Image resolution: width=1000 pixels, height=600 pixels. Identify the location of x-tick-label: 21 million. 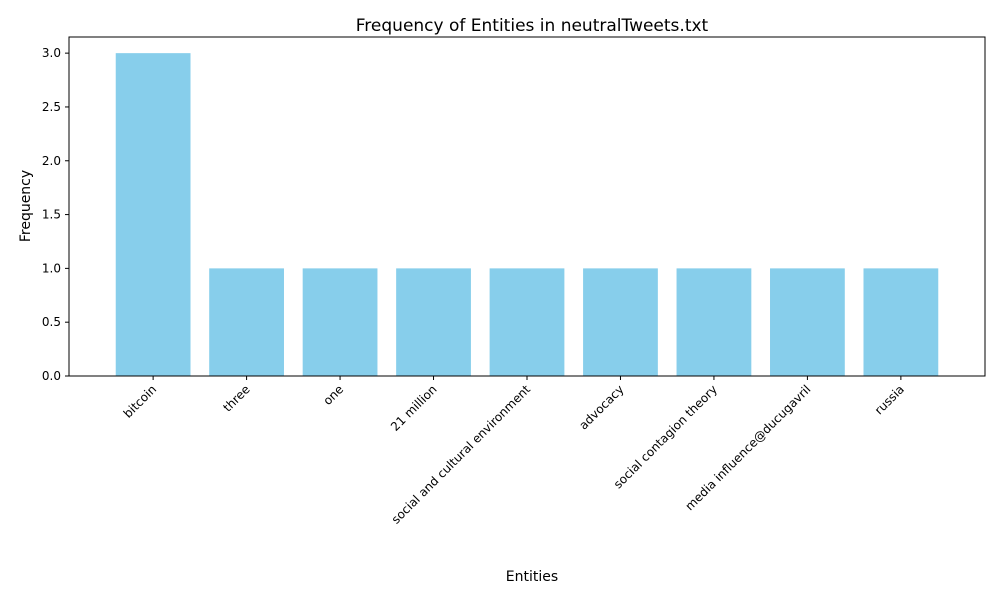
(414, 408).